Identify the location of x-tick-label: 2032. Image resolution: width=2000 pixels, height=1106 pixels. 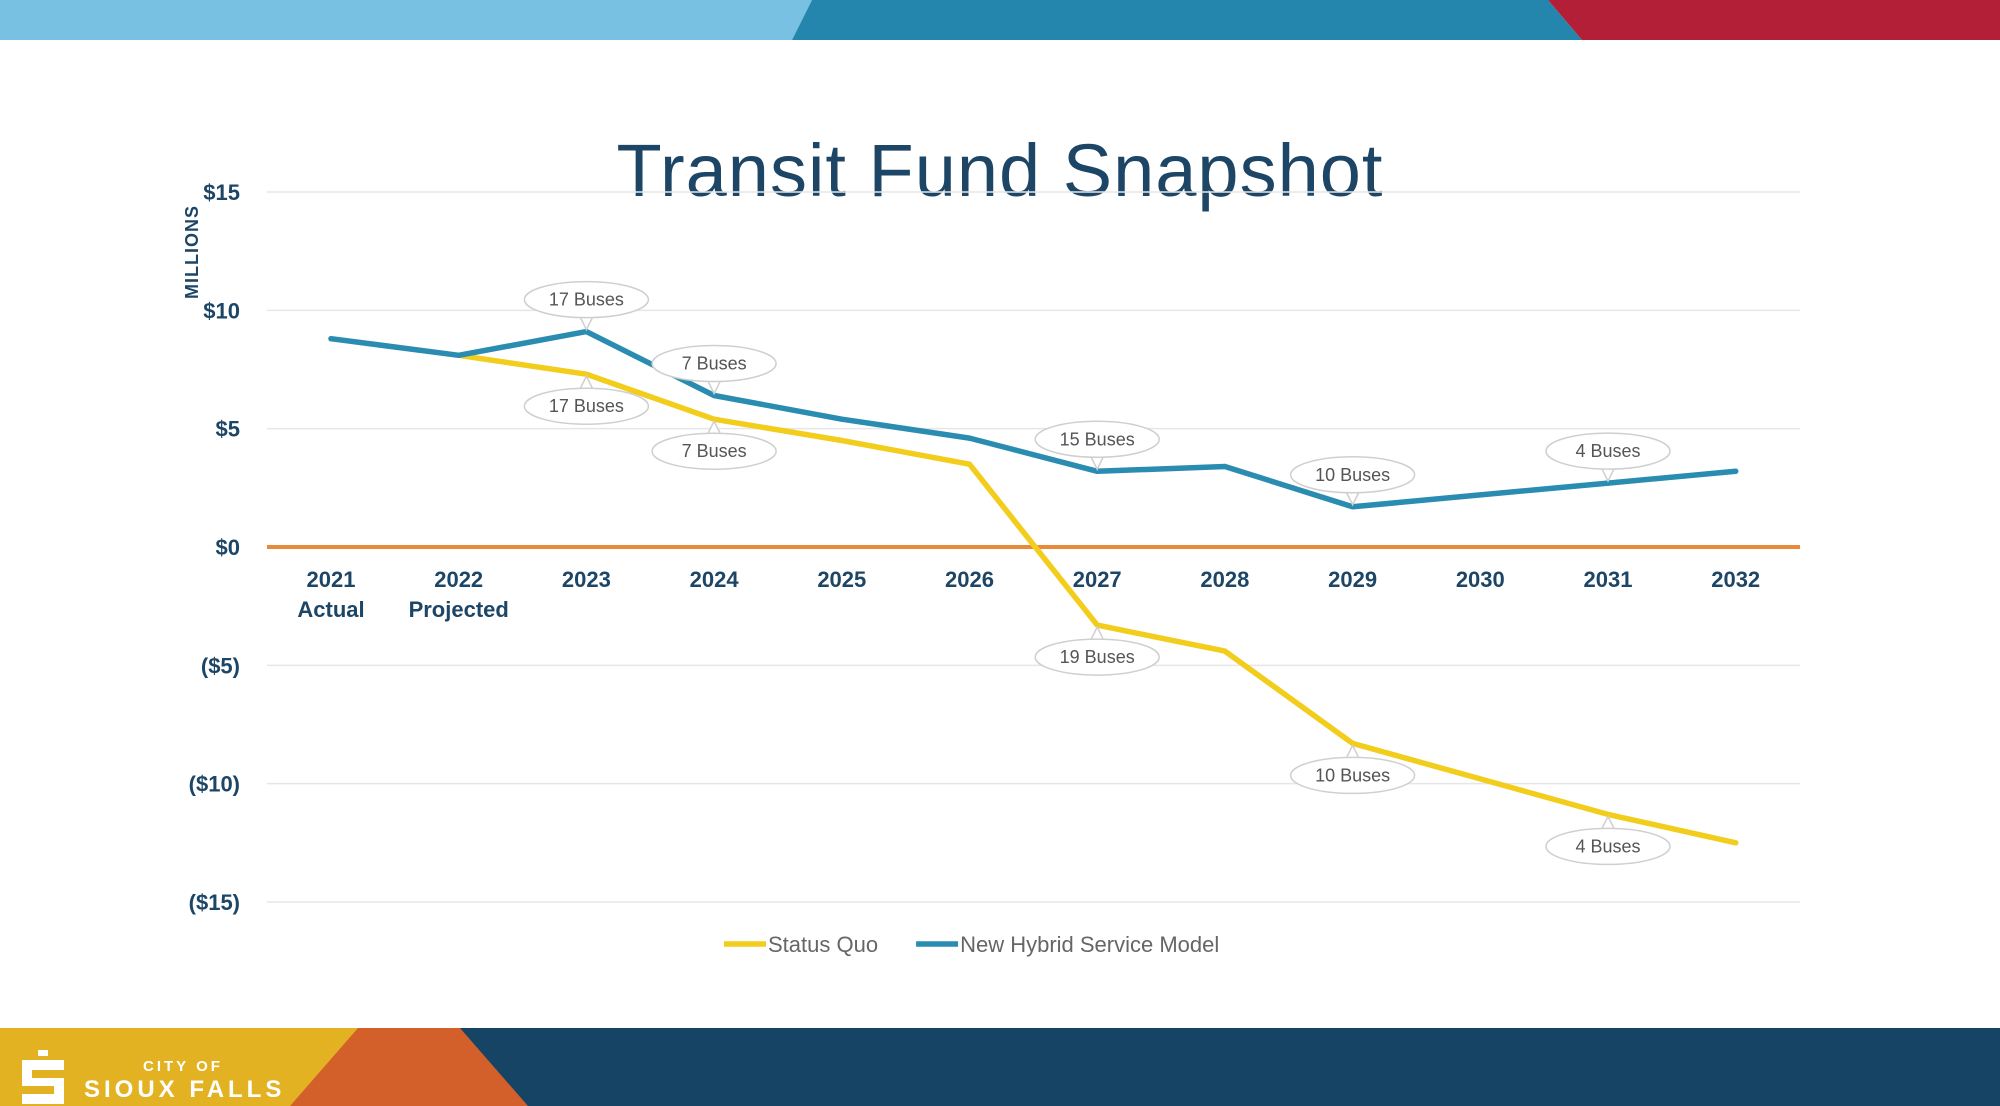
(1735, 579).